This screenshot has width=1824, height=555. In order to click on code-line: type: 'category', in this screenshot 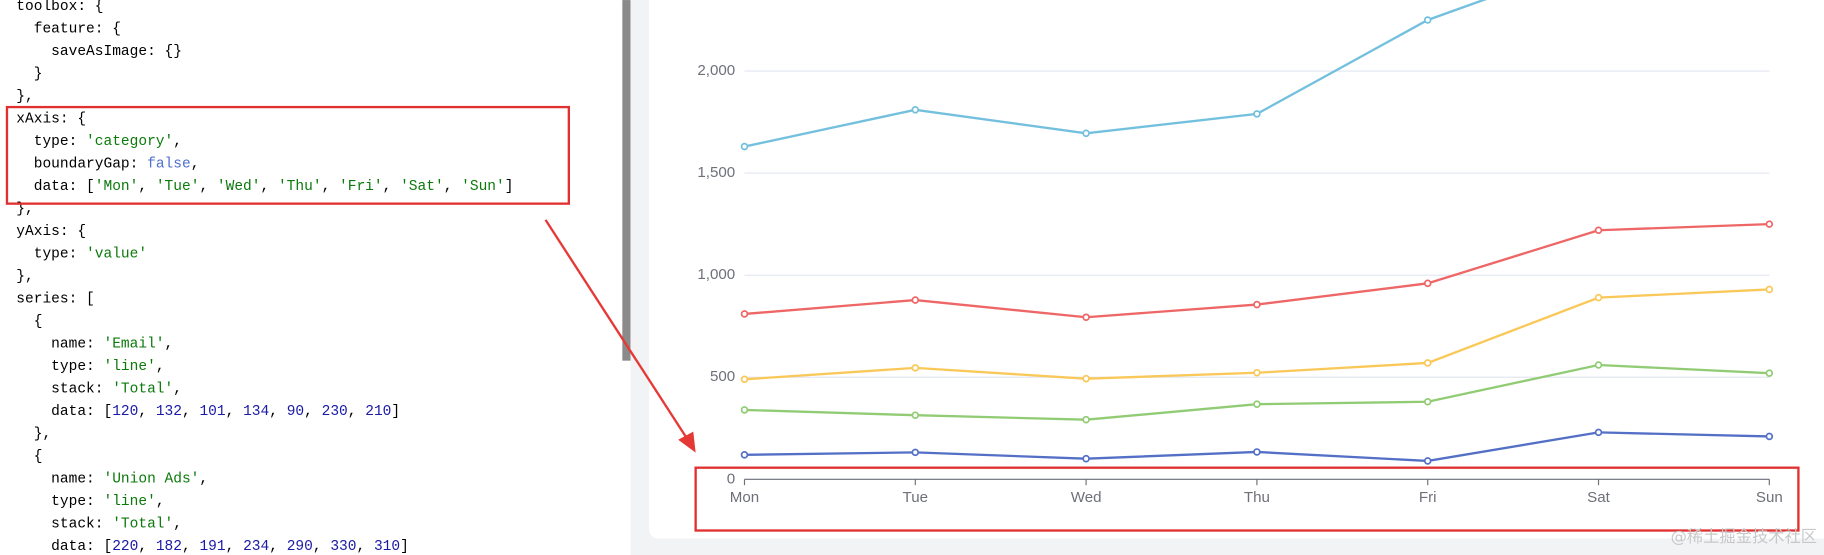, I will do `click(99, 142)`.